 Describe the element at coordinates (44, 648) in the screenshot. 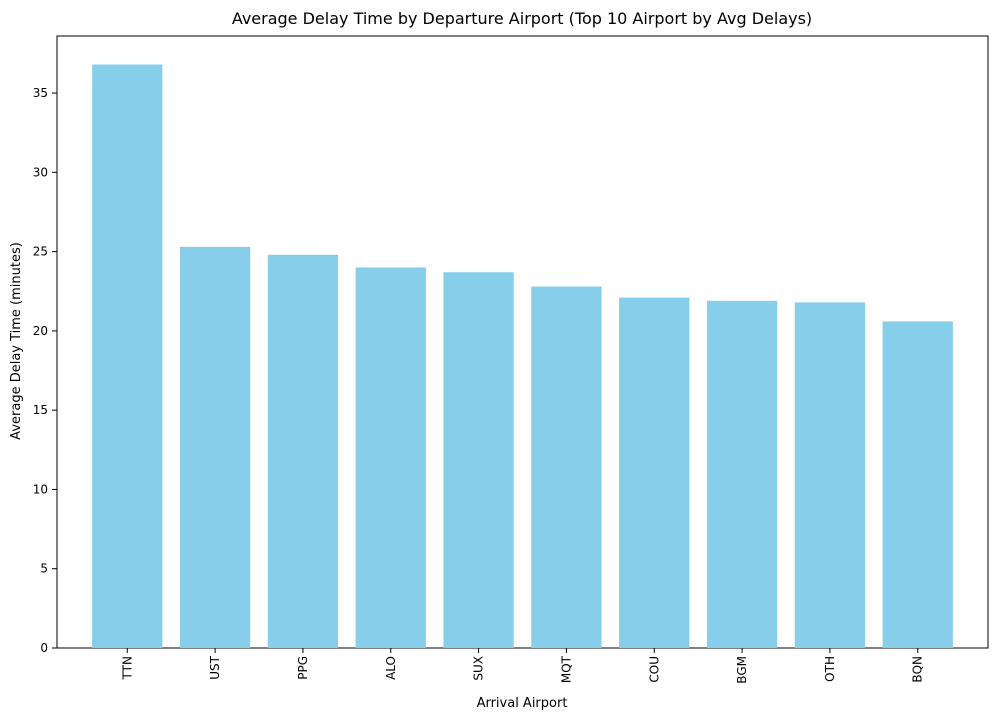

I see `y-tick-label: 0` at that location.